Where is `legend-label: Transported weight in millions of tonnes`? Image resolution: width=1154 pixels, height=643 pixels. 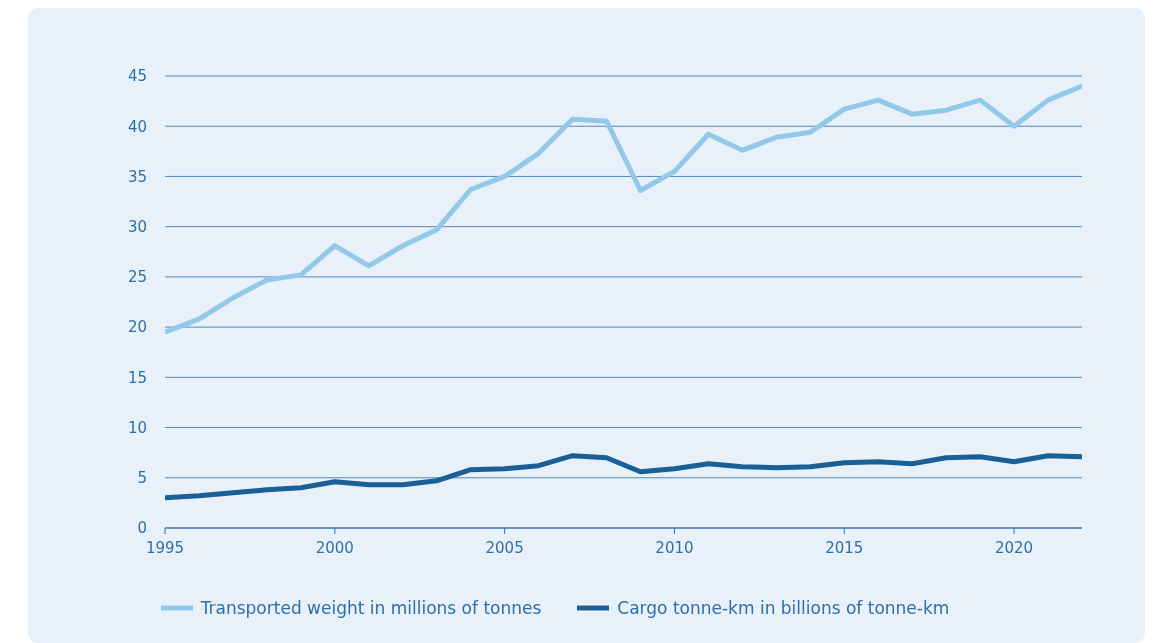 legend-label: Transported weight in millions of tonnes is located at coordinates (371, 608).